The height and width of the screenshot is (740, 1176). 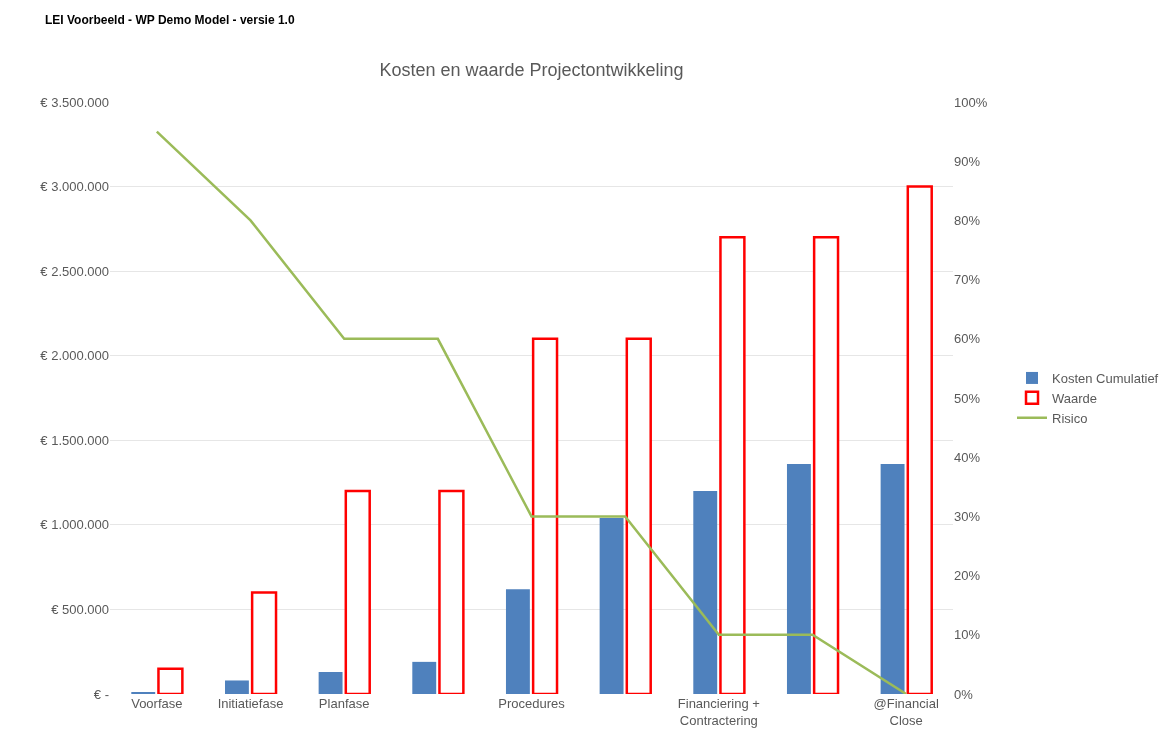 I want to click on y2-tick-label: 40%, so click(x=967, y=457).